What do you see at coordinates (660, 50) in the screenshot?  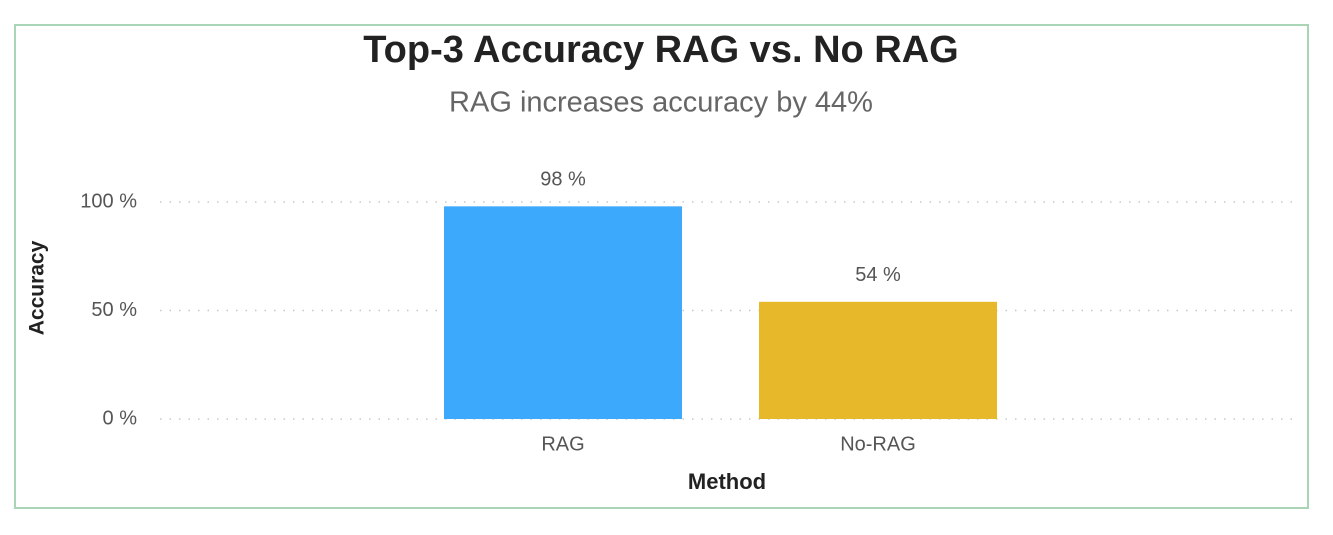 I see `chart-title: Top-3 Accuracy RAG vs. No RAG` at bounding box center [660, 50].